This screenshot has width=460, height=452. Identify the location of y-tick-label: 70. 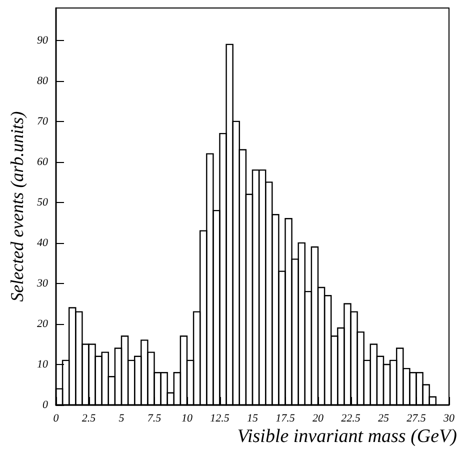
(42, 121).